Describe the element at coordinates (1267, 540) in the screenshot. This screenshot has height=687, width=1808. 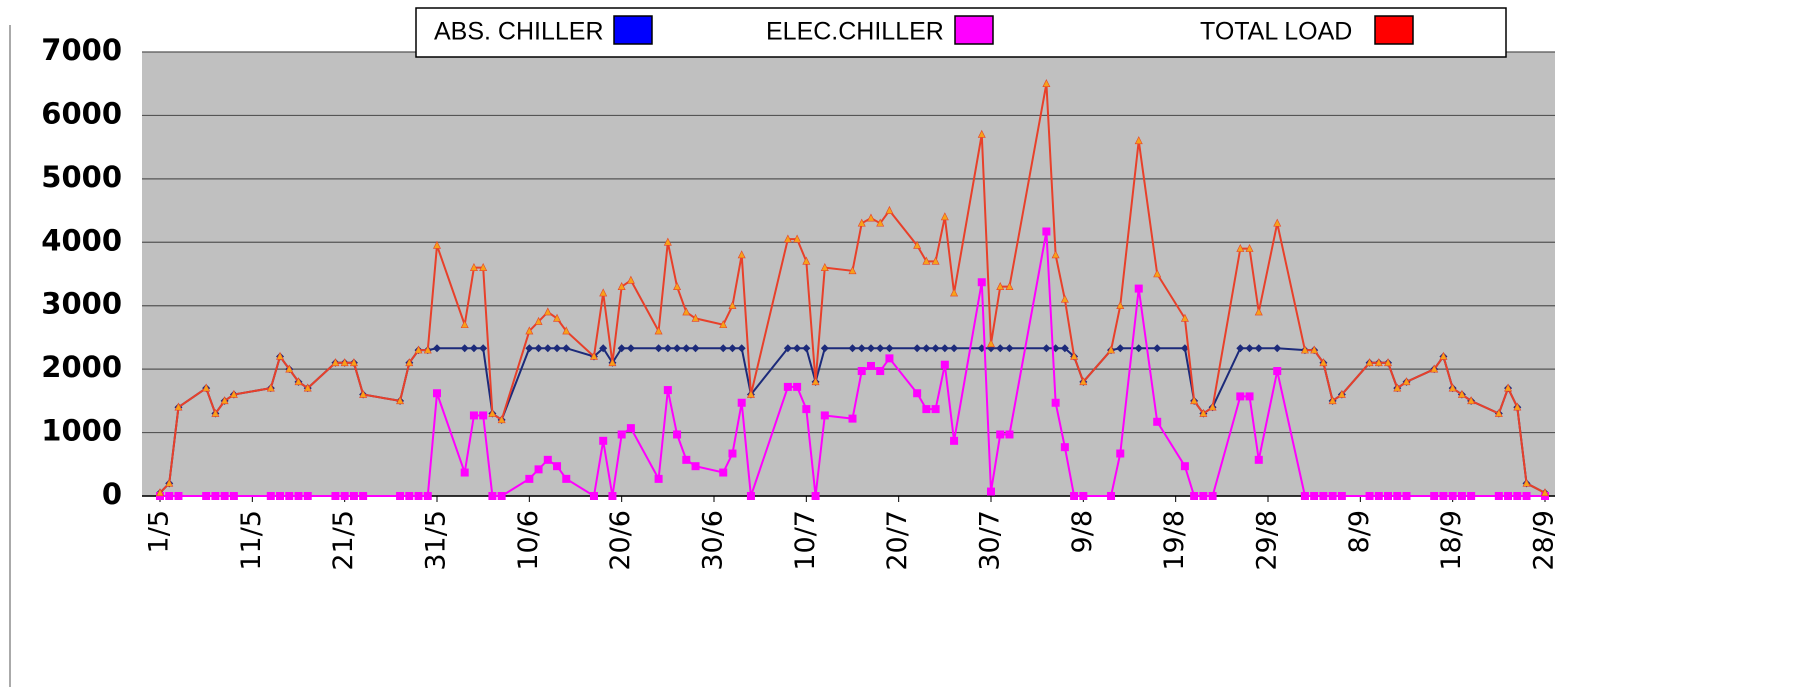
I see `x-tick-label: 29/8` at that location.